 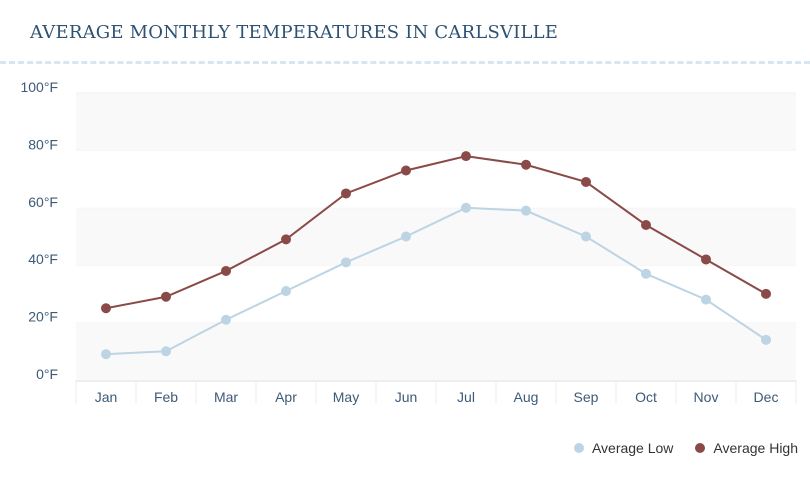 What do you see at coordinates (755, 448) in the screenshot?
I see `legend-label: Average High` at bounding box center [755, 448].